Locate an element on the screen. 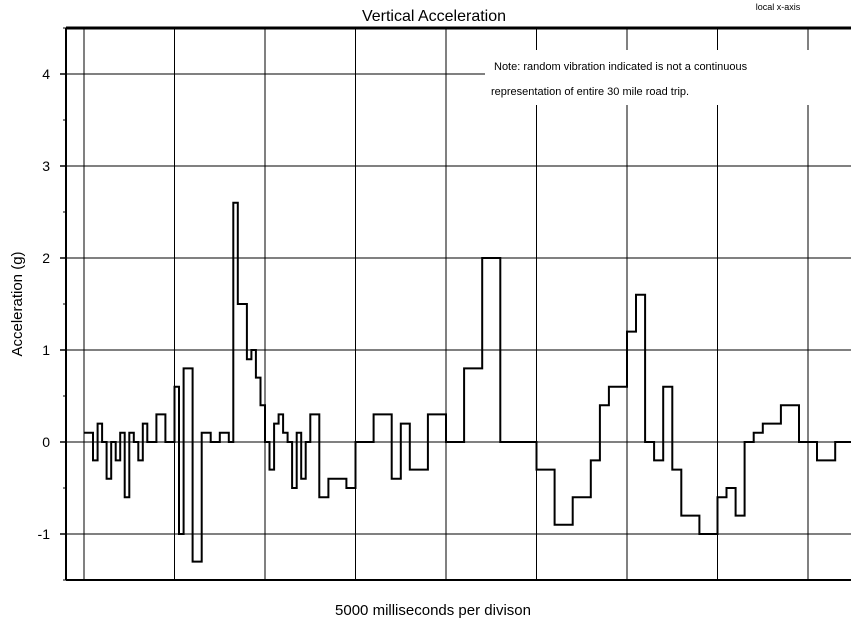 Image resolution: width=851 pixels, height=628 pixels. x-axis-label: 5000 milliseconds per divison is located at coordinates (433, 610).